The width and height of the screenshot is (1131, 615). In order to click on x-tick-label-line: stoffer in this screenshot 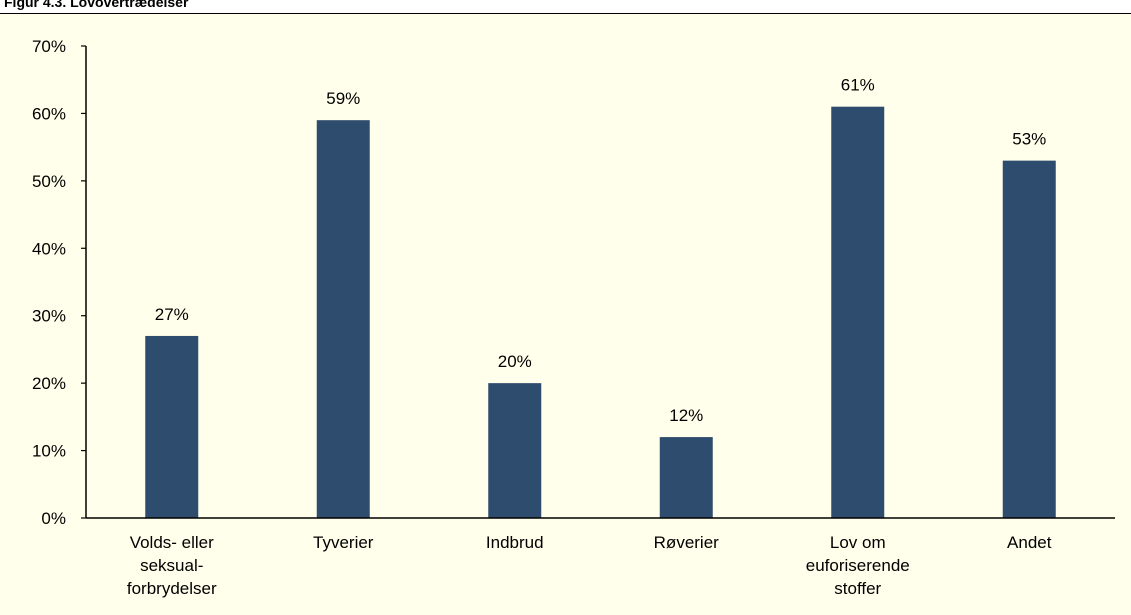, I will do `click(857, 588)`.